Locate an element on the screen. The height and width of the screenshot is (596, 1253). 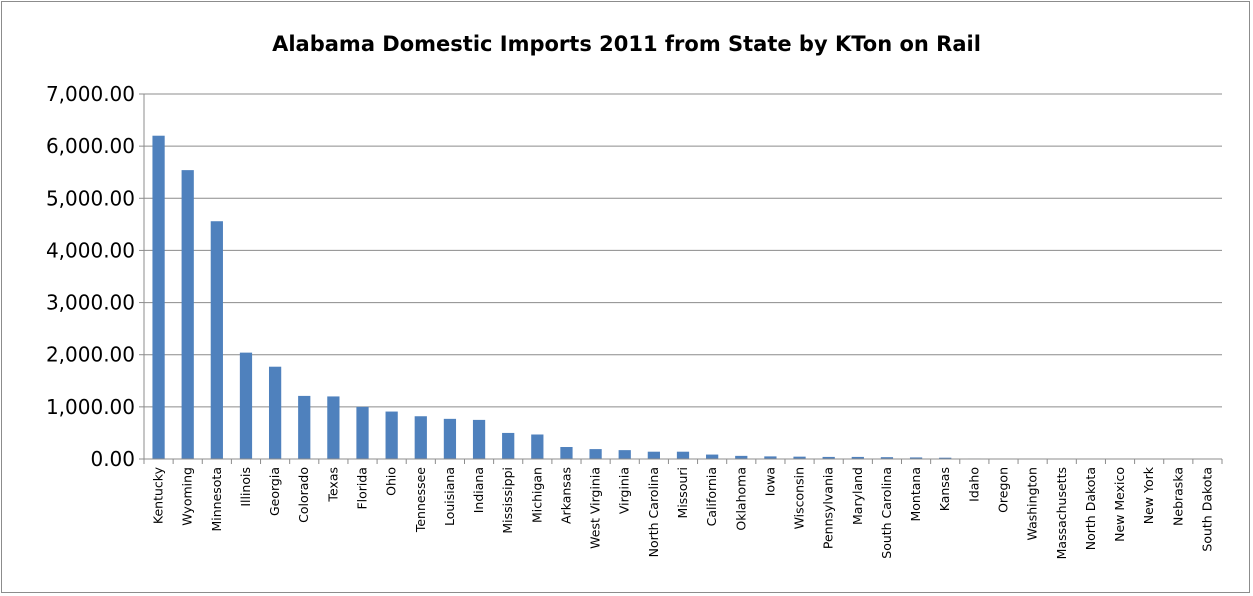
x-tick-label: Wyoming is located at coordinates (187, 496).